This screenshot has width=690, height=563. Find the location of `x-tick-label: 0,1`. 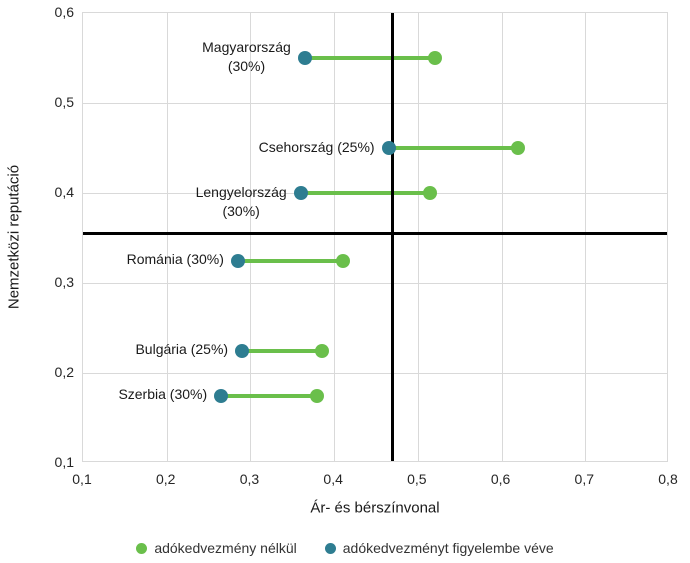

x-tick-label: 0,1 is located at coordinates (82, 479).